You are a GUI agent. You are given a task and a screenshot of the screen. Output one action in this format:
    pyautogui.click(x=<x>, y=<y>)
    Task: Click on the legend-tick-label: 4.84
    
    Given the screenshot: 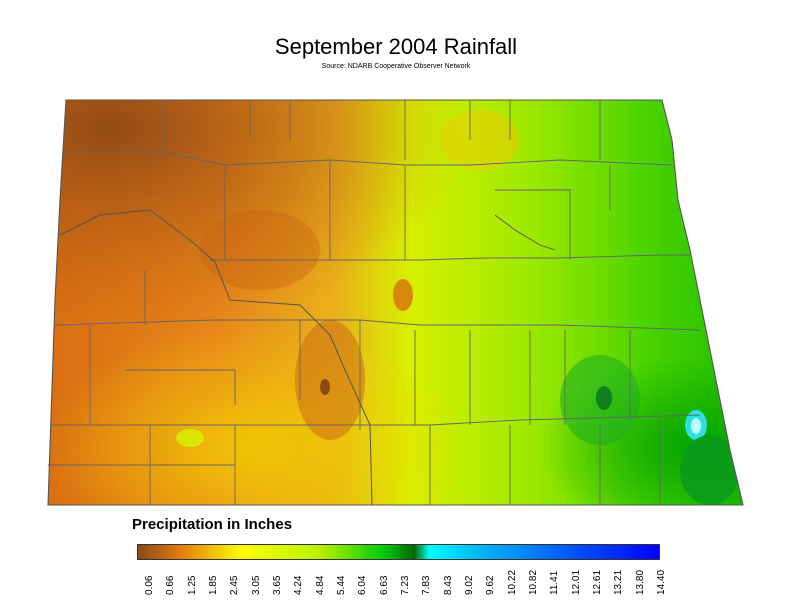 What is the action you would take?
    pyautogui.click(x=320, y=585)
    